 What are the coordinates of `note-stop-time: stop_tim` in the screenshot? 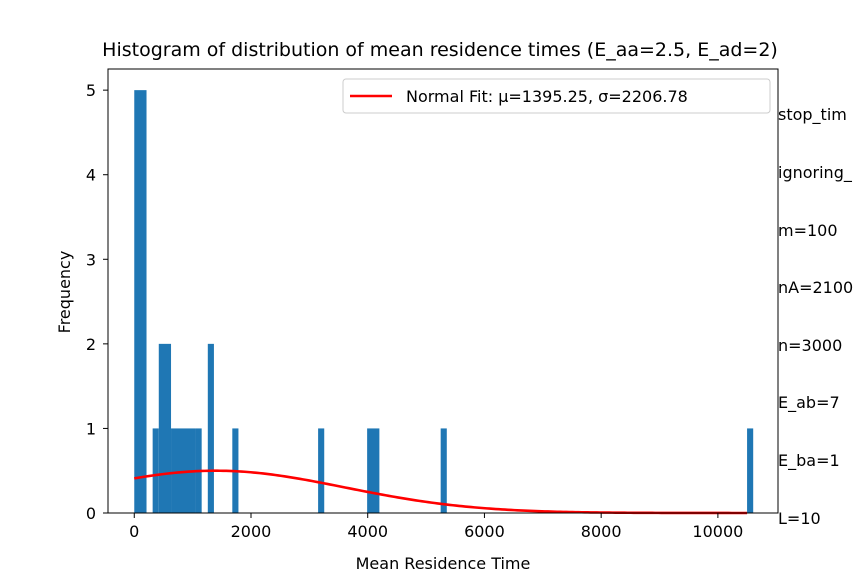 It's located at (812, 115).